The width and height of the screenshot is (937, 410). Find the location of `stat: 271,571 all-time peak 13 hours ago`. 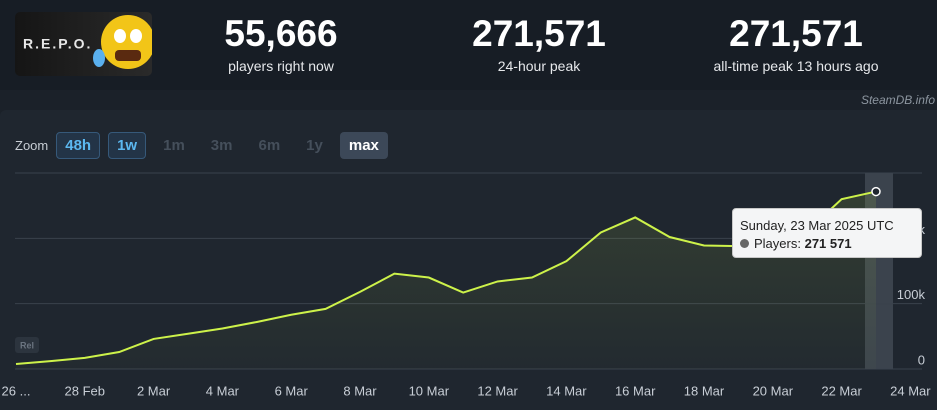

stat: 271,571 all-time peak 13 hours ago is located at coordinates (796, 44).